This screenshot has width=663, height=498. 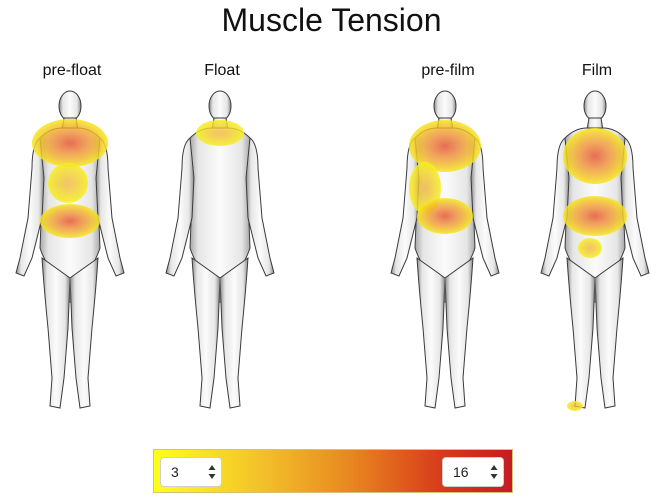 I want to click on color-scale-bar: 3 16, so click(x=333, y=471).